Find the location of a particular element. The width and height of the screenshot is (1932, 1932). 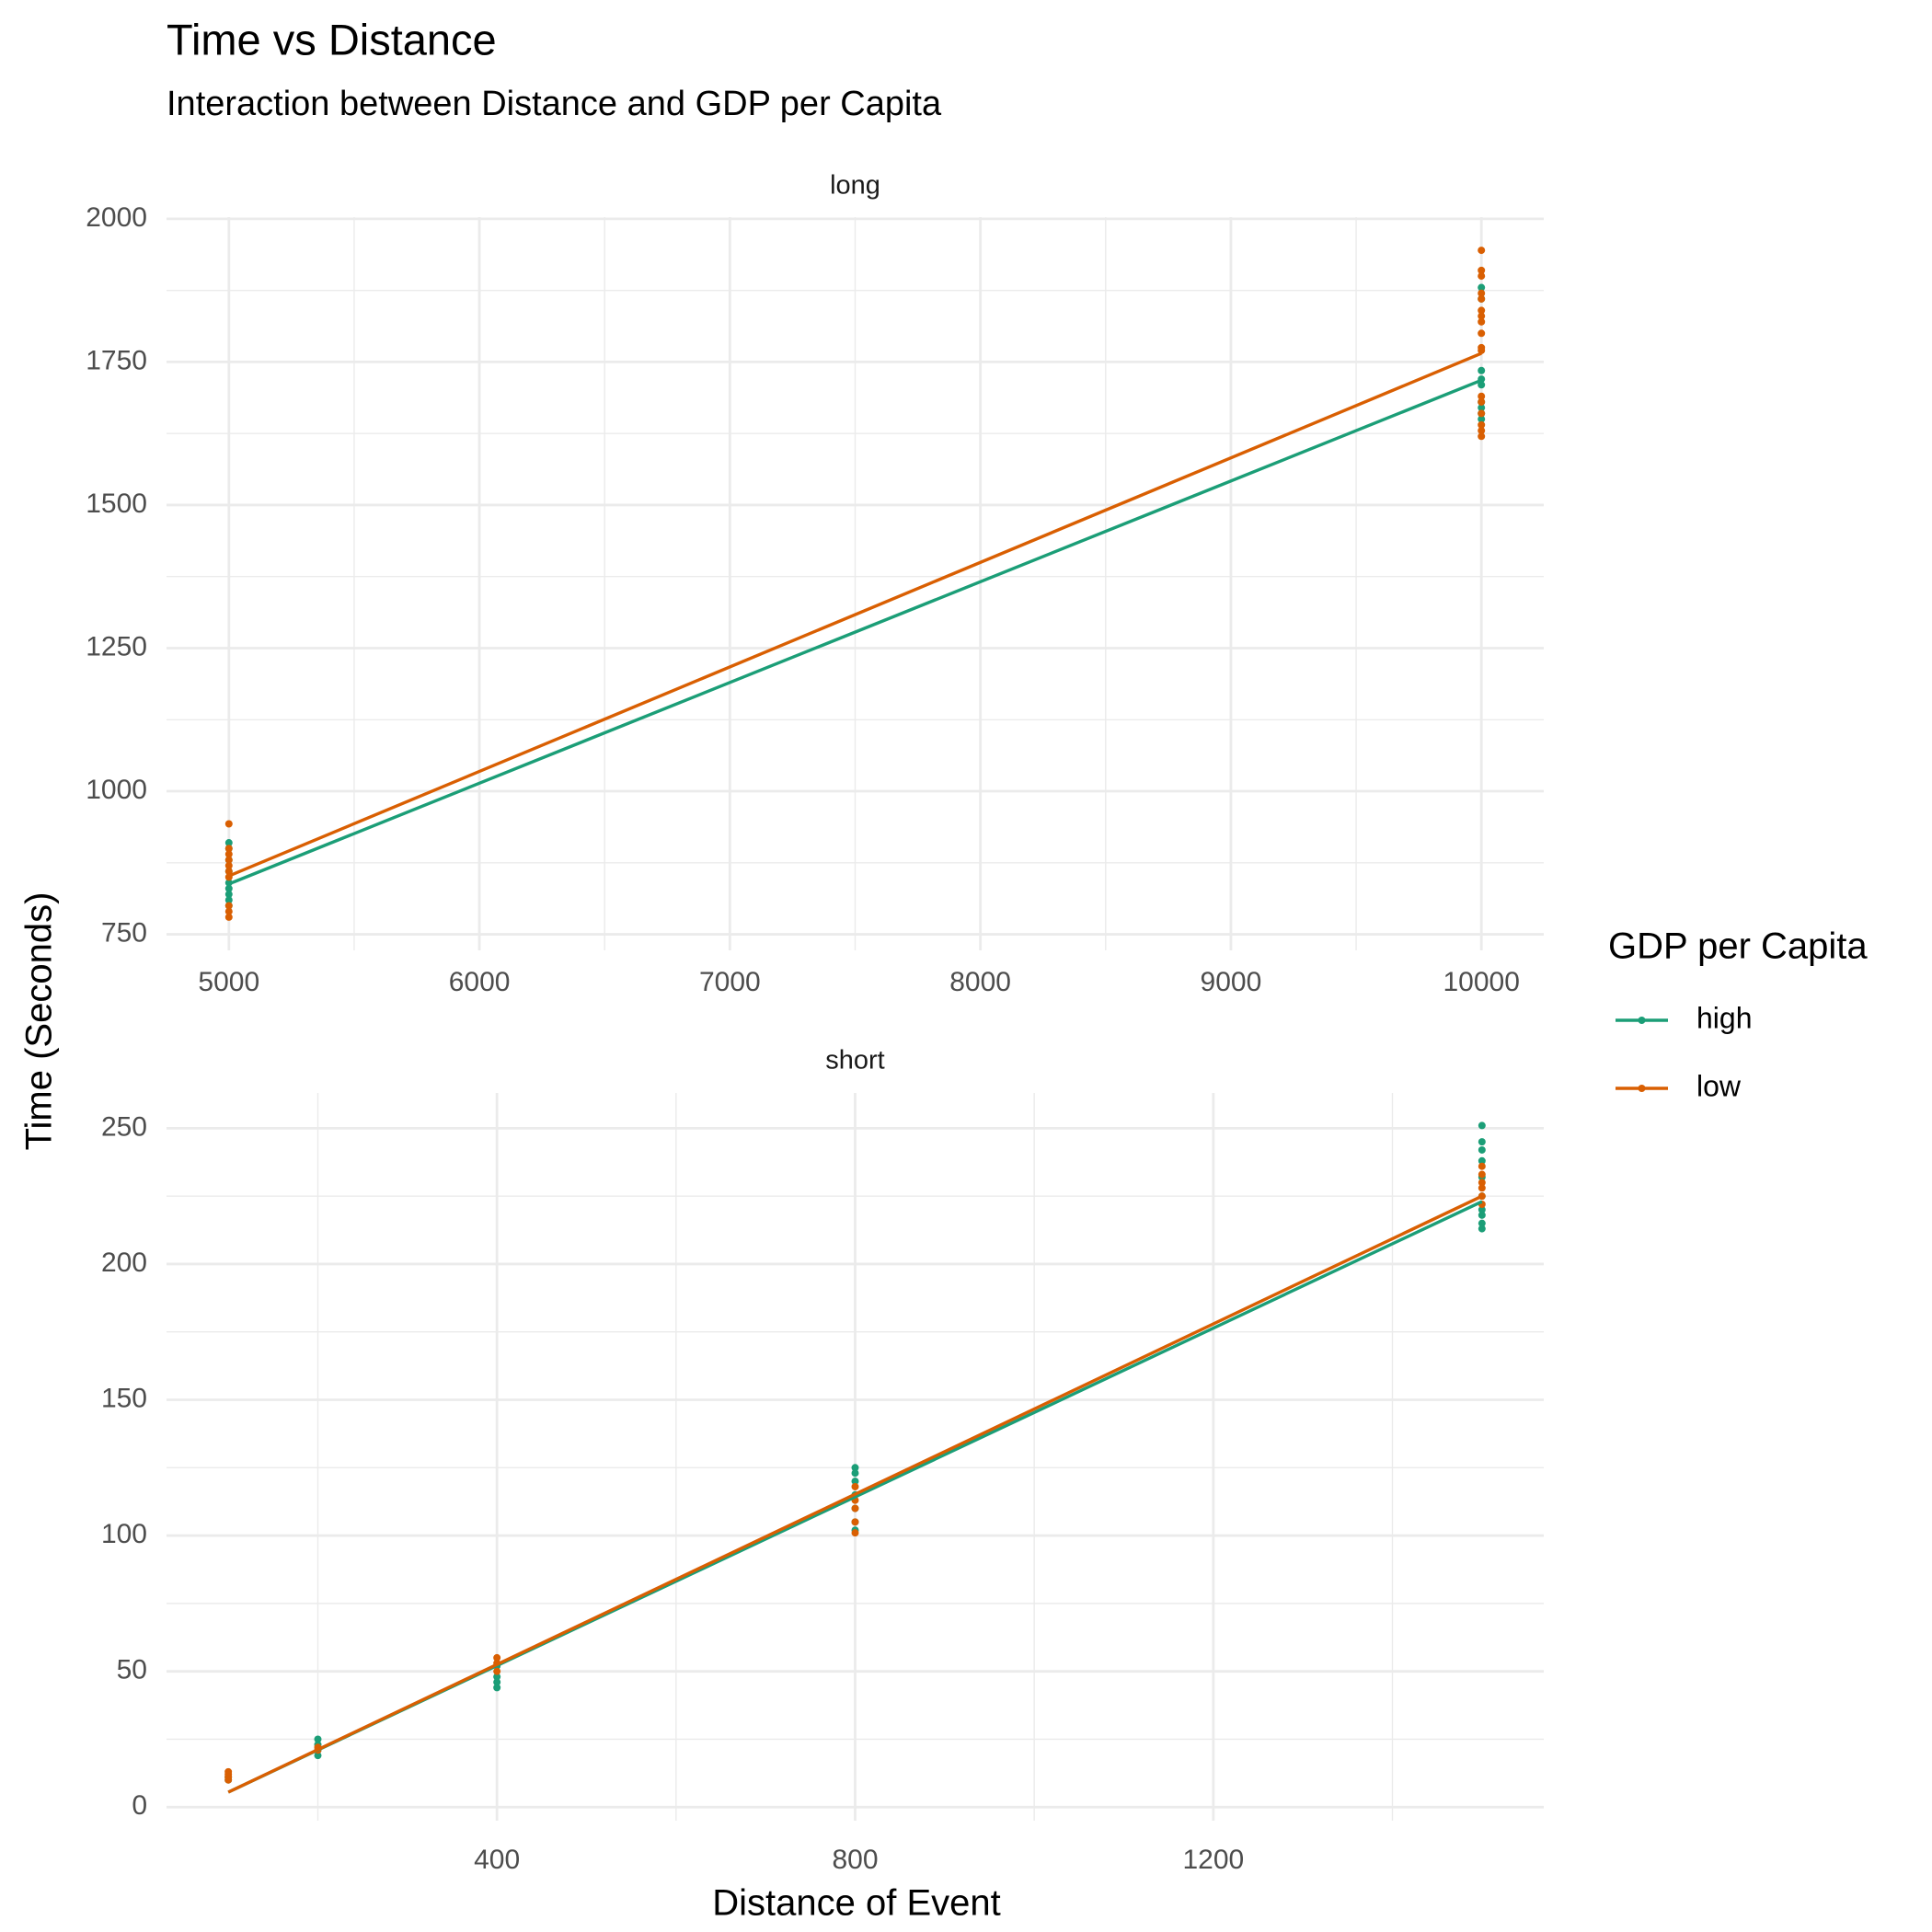

y-tick-label: 150 is located at coordinates (124, 1398).